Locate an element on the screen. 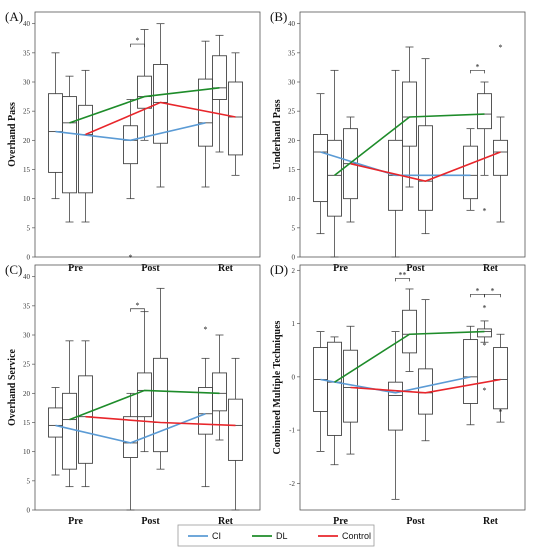 Image resolution: width=534 pixels, height=555 pixels. box-dl-ret: * is located at coordinates (484, 148).